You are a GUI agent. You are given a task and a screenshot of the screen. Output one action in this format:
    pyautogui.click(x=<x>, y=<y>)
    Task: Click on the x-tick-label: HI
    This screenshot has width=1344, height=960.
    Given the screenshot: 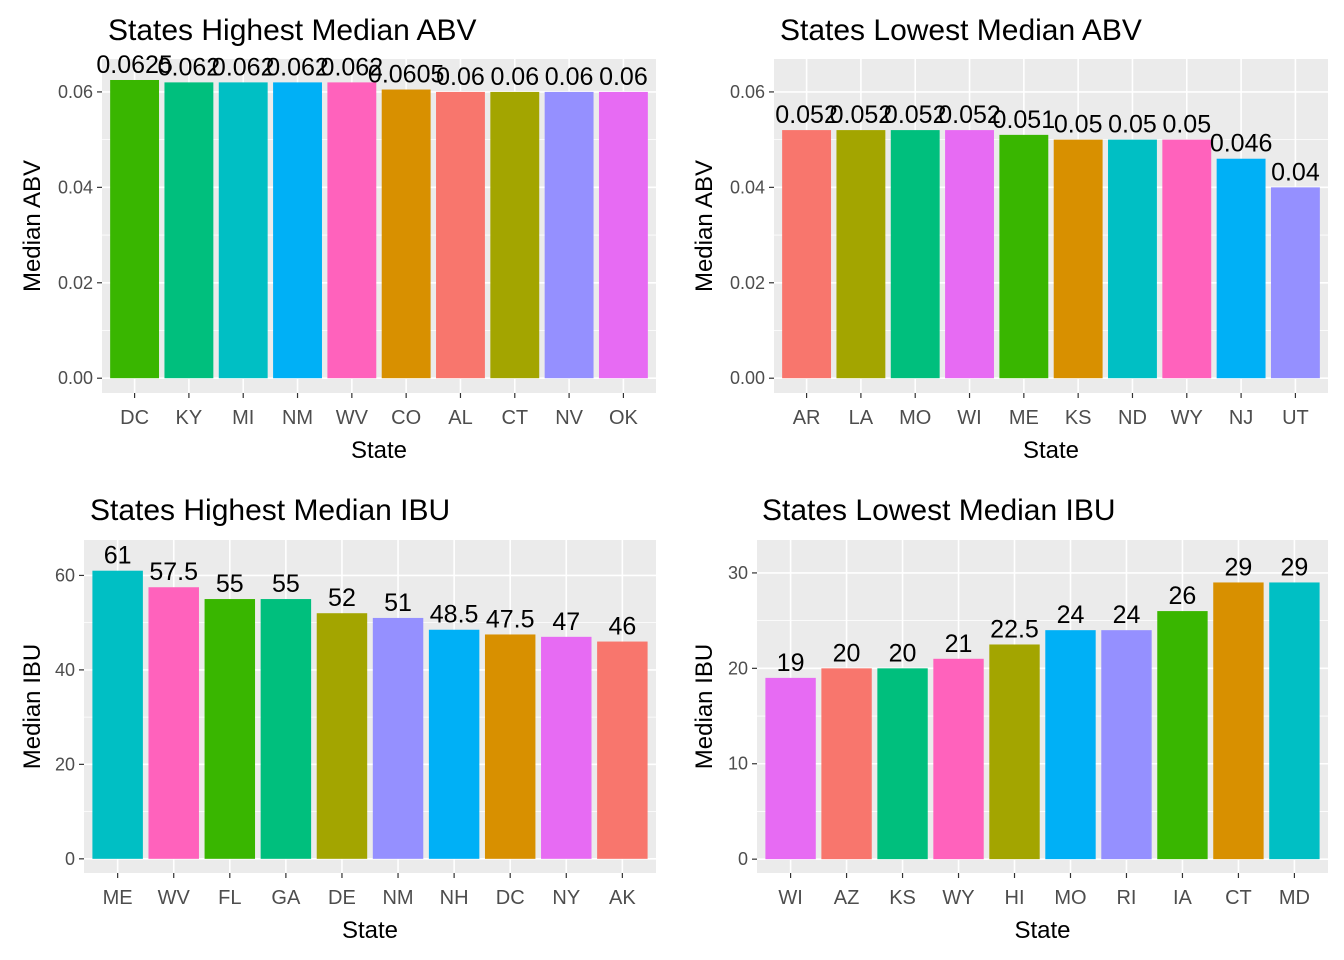 What is the action you would take?
    pyautogui.click(x=1015, y=898)
    